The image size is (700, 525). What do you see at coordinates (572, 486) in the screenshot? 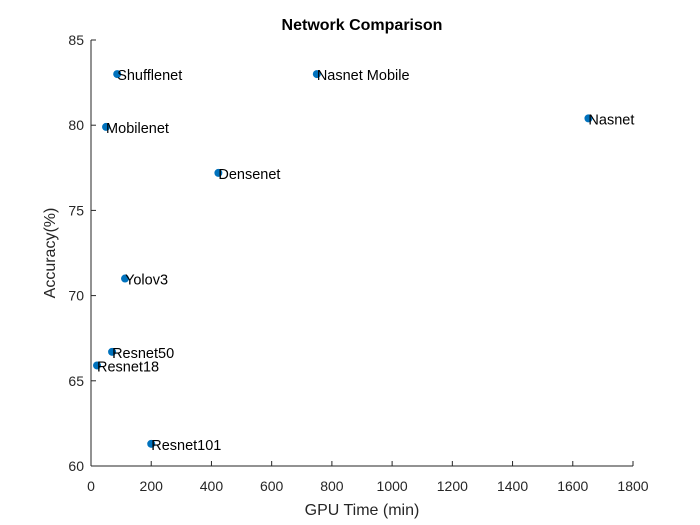
I see `x-tick-label: 1600` at bounding box center [572, 486].